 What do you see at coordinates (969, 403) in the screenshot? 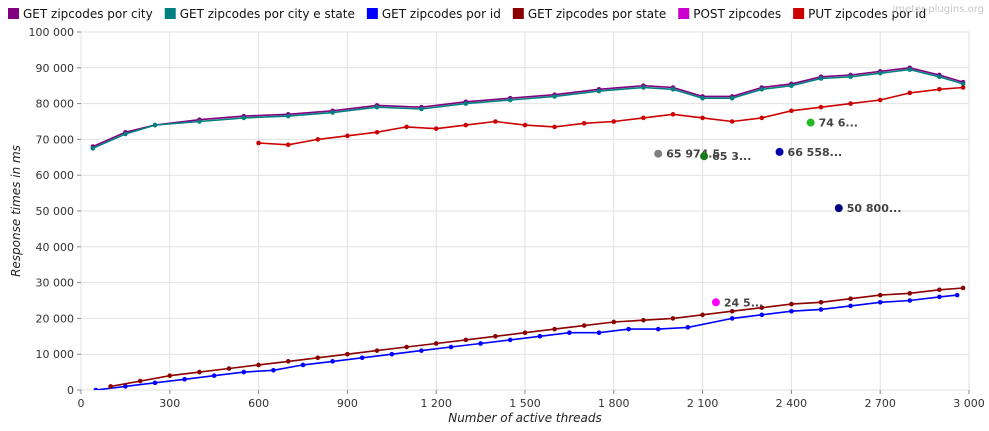
I see `x-tick-label: 3 000` at bounding box center [969, 403].